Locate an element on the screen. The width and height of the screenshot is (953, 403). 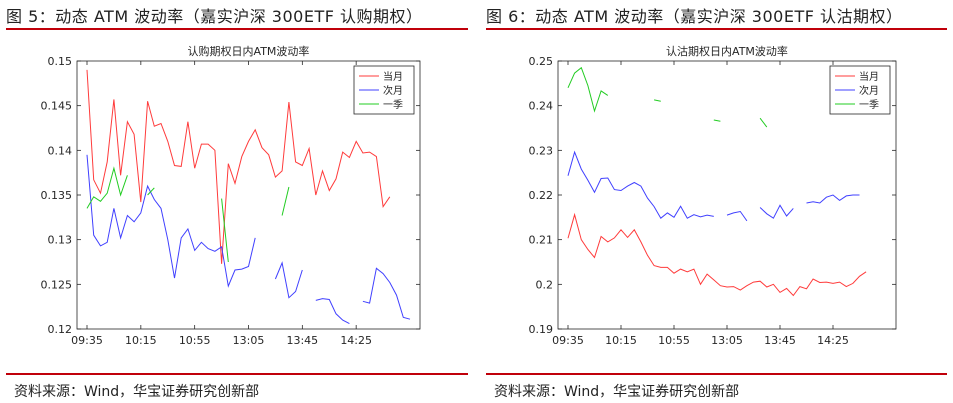
y-tick-label: 0.14 is located at coordinates (60, 150).